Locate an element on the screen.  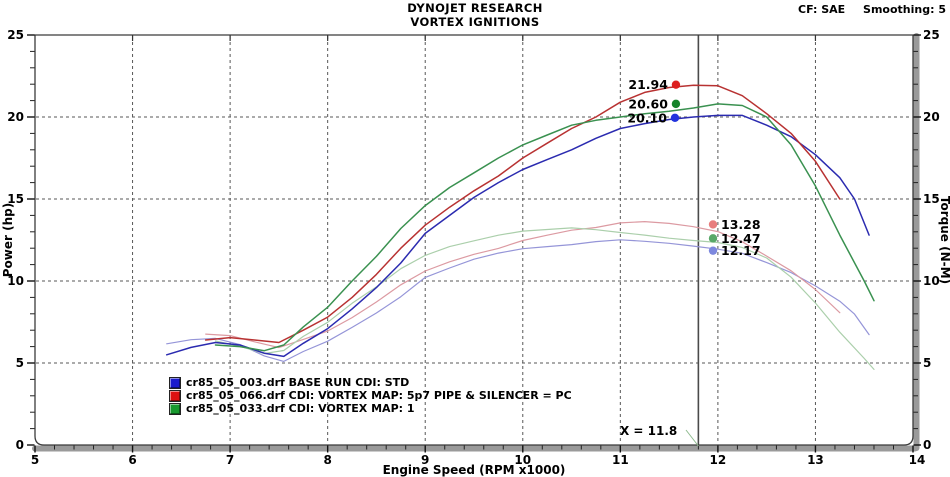
marker-dot-torque-map1 is located at coordinates (713, 238).